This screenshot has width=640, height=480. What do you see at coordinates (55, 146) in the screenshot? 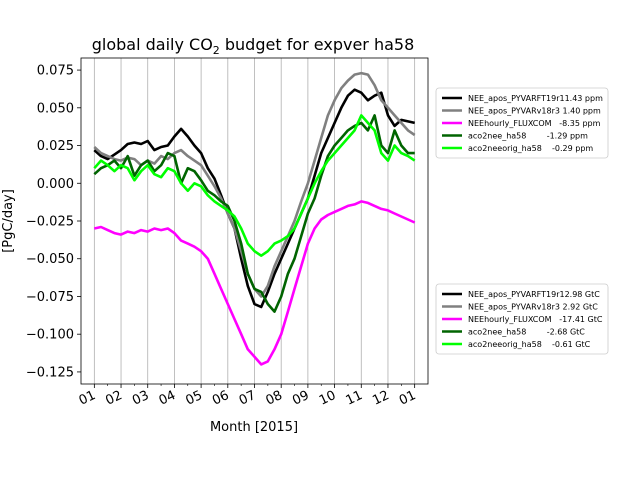
I see `y-tick-label: 0.025` at bounding box center [55, 146].